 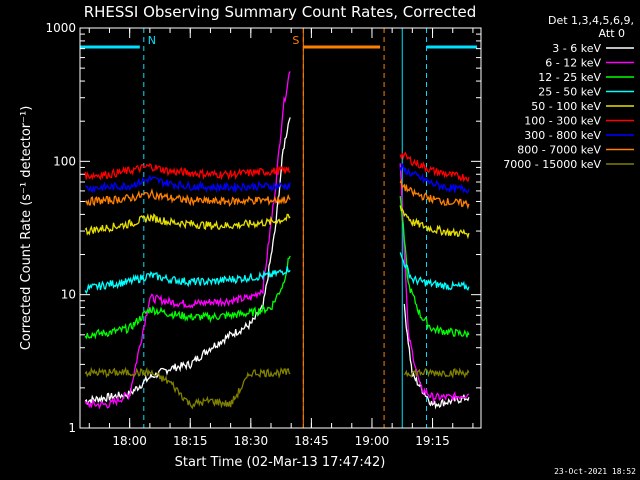 I want to click on night-label: N, so click(x=152, y=40).